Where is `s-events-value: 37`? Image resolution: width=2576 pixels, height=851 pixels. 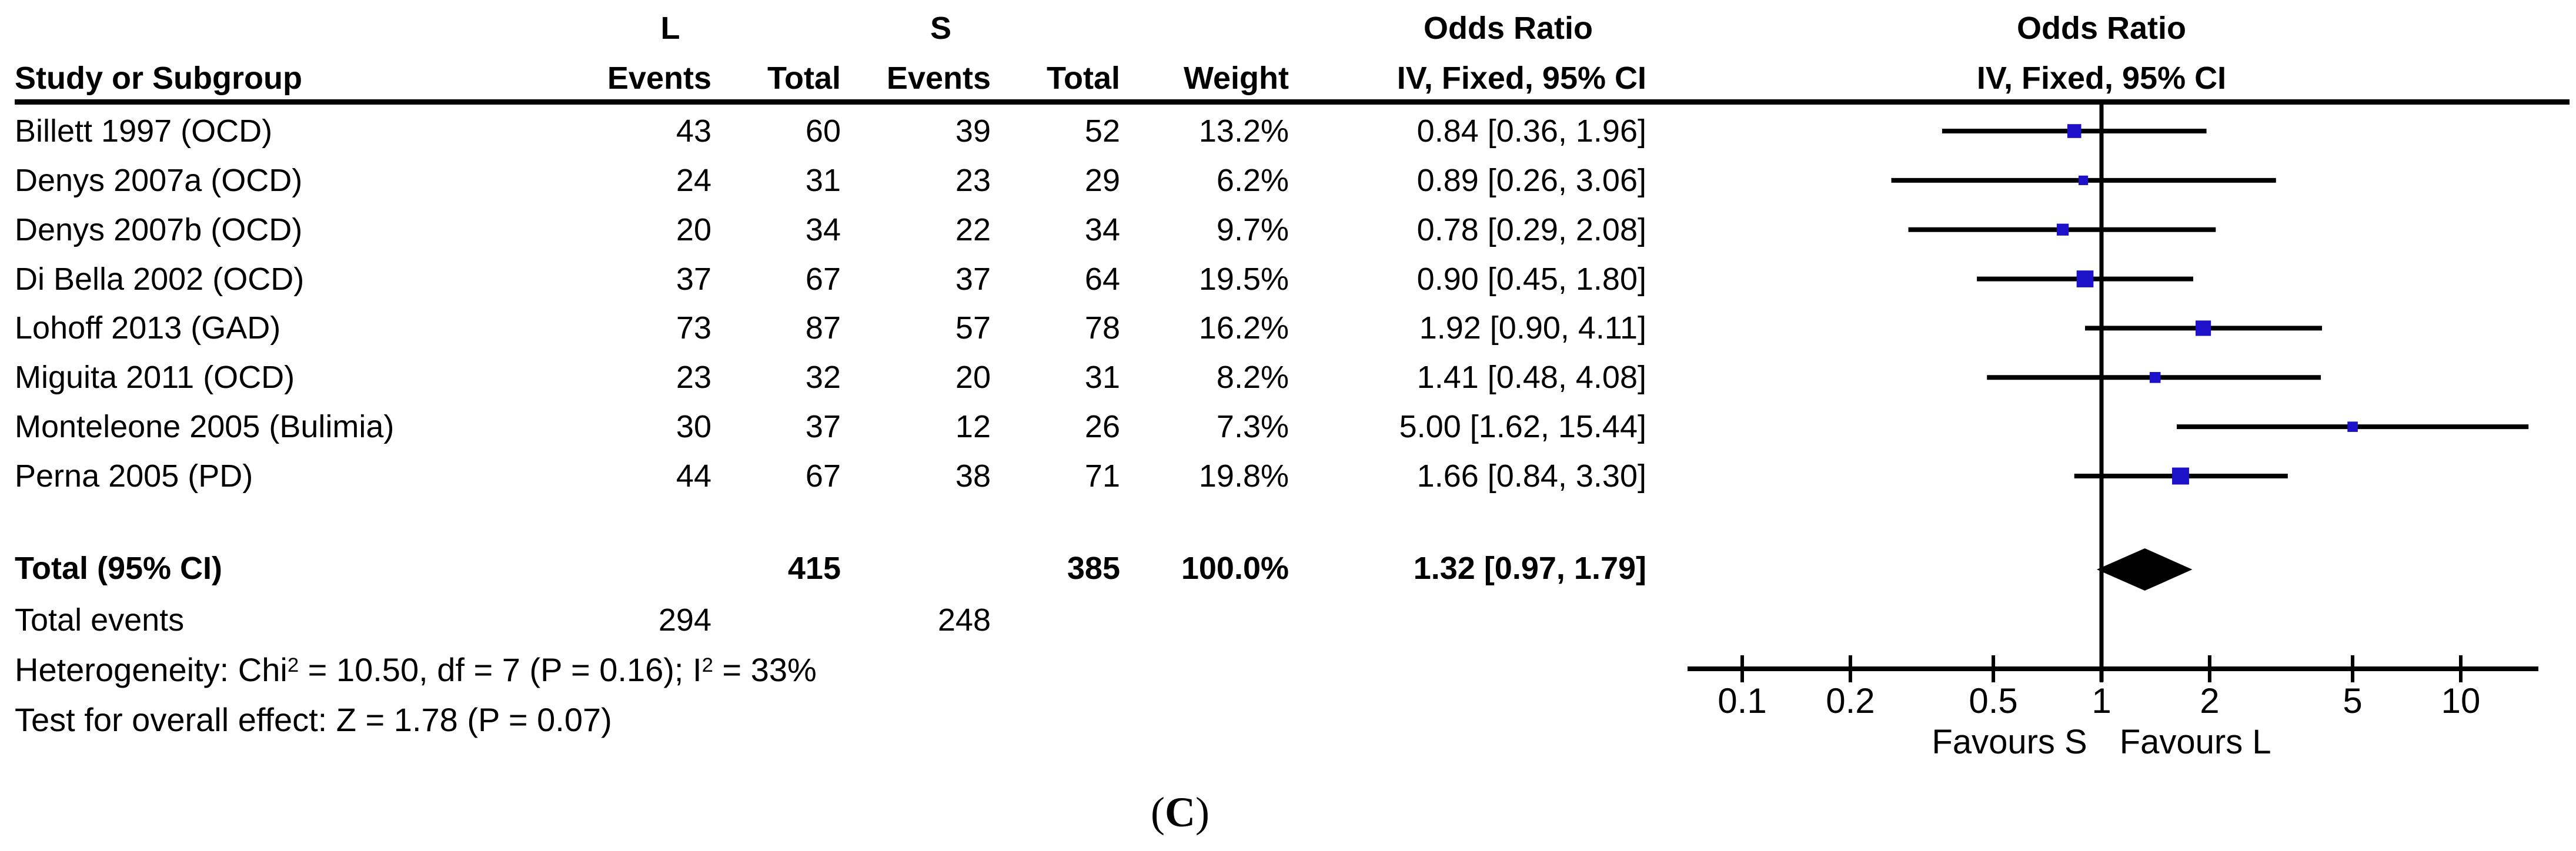 s-events-value: 37 is located at coordinates (973, 279).